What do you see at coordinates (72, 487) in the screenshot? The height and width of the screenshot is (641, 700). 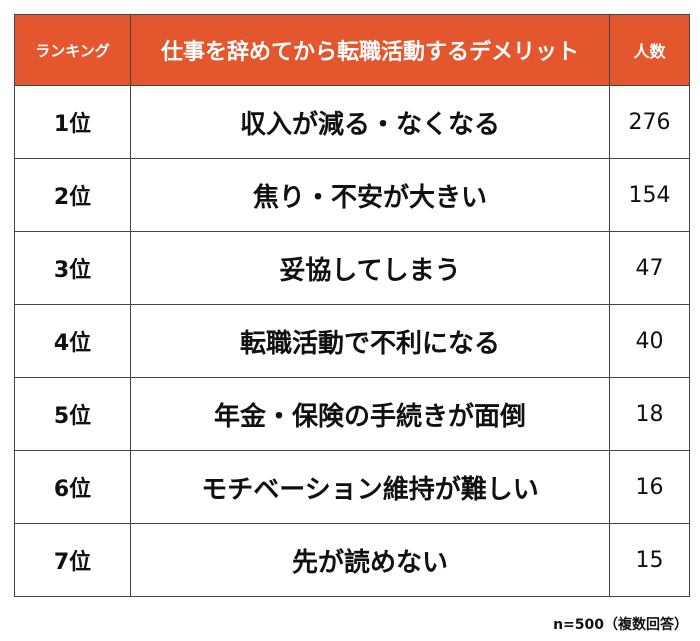 I see `rank-cell: 6位` at bounding box center [72, 487].